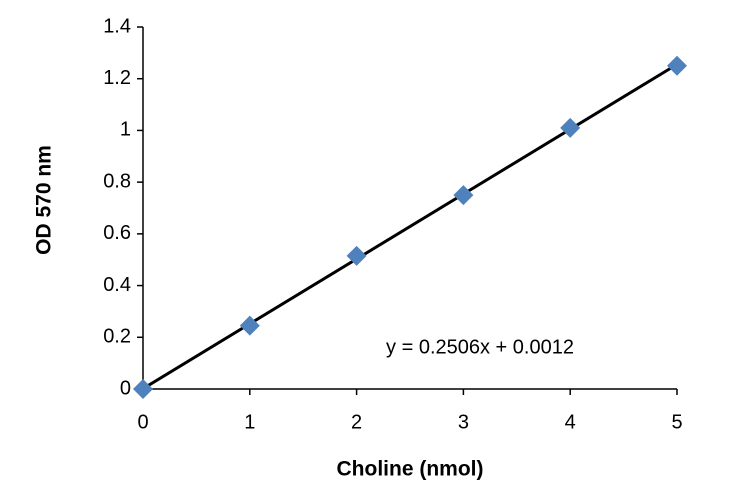 The height and width of the screenshot is (496, 756). What do you see at coordinates (356, 422) in the screenshot?
I see `x-tick-label: 2` at bounding box center [356, 422].